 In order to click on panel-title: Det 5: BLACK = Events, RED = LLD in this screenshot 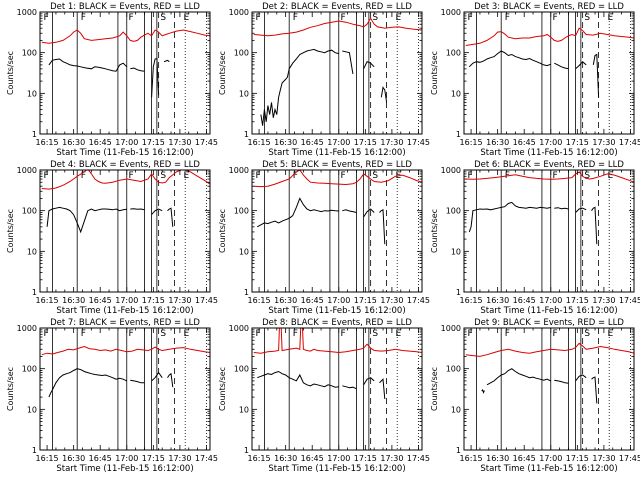, I will do `click(337, 165)`.